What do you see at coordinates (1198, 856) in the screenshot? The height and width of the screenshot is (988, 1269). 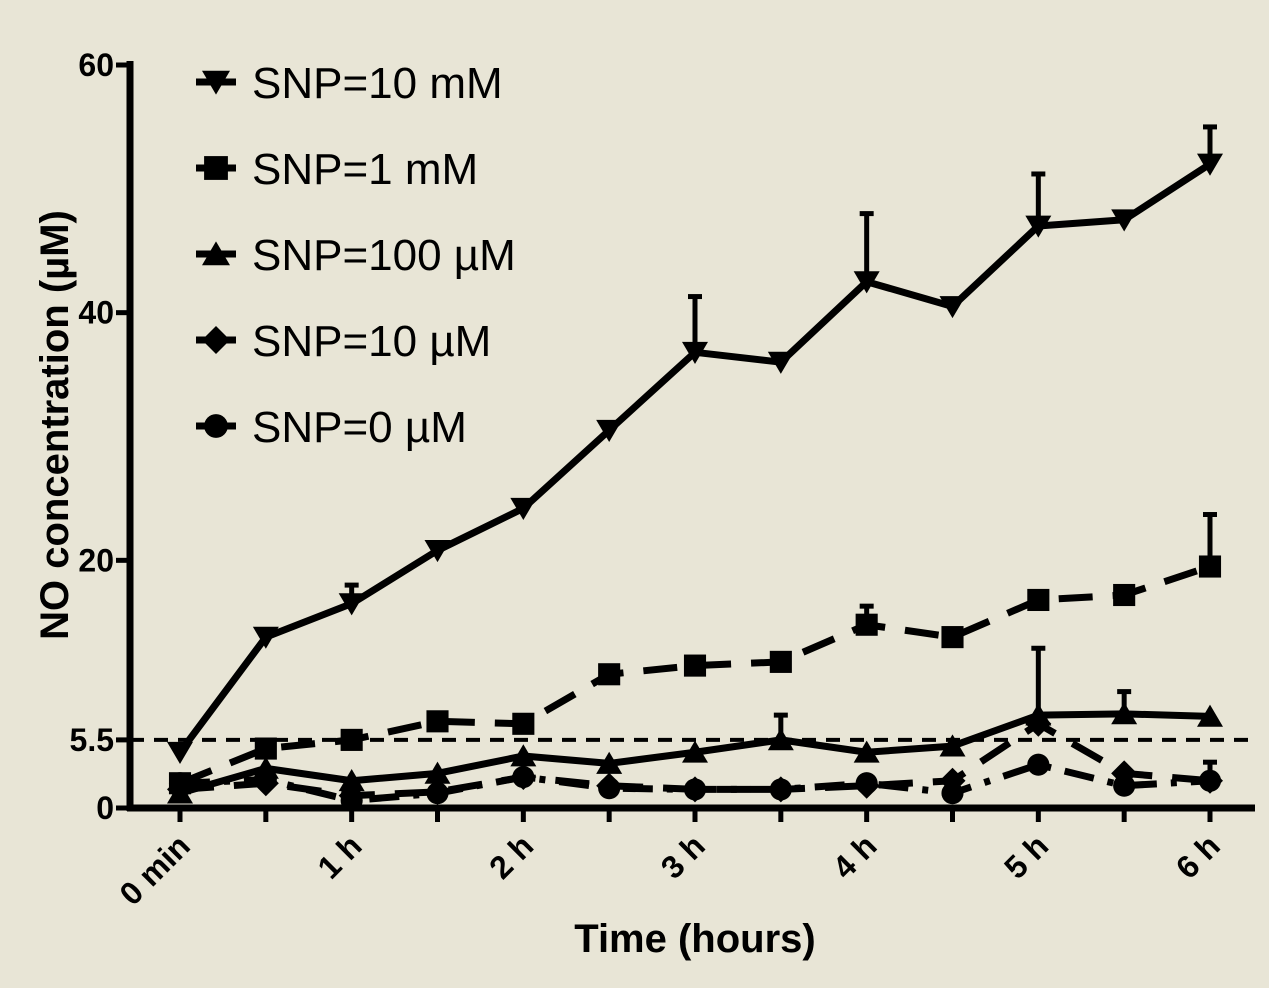 I see `x-tick-label: 6 h` at bounding box center [1198, 856].